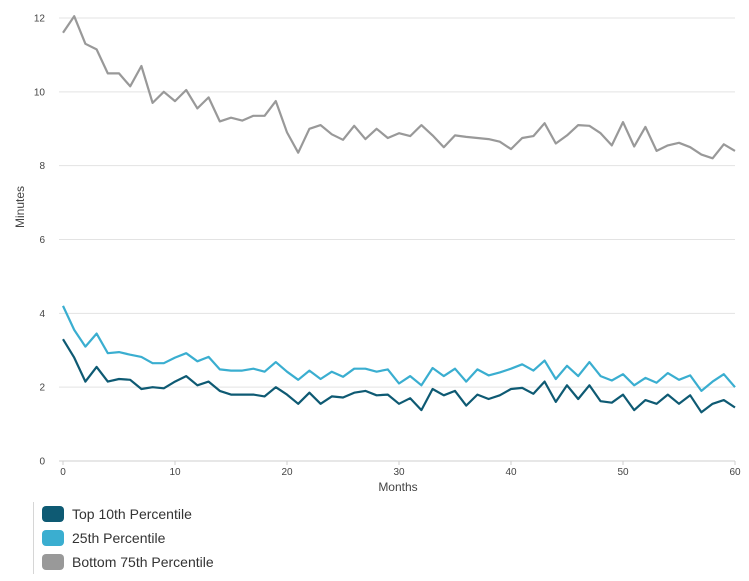 The width and height of the screenshot is (749, 581). I want to click on y-tick-labels: 0 2 4 6 8 10 12, so click(40, 241).